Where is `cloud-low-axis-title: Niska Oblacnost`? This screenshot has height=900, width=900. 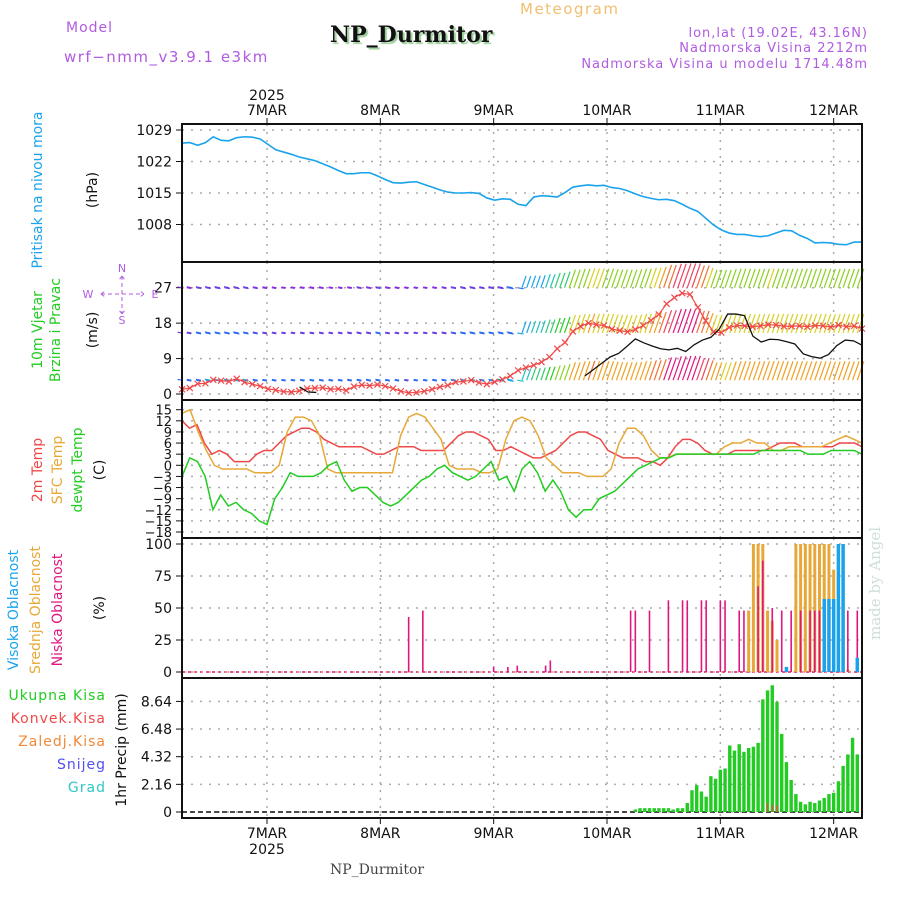 cloud-low-axis-title: Niska Oblacnost is located at coordinates (58, 609).